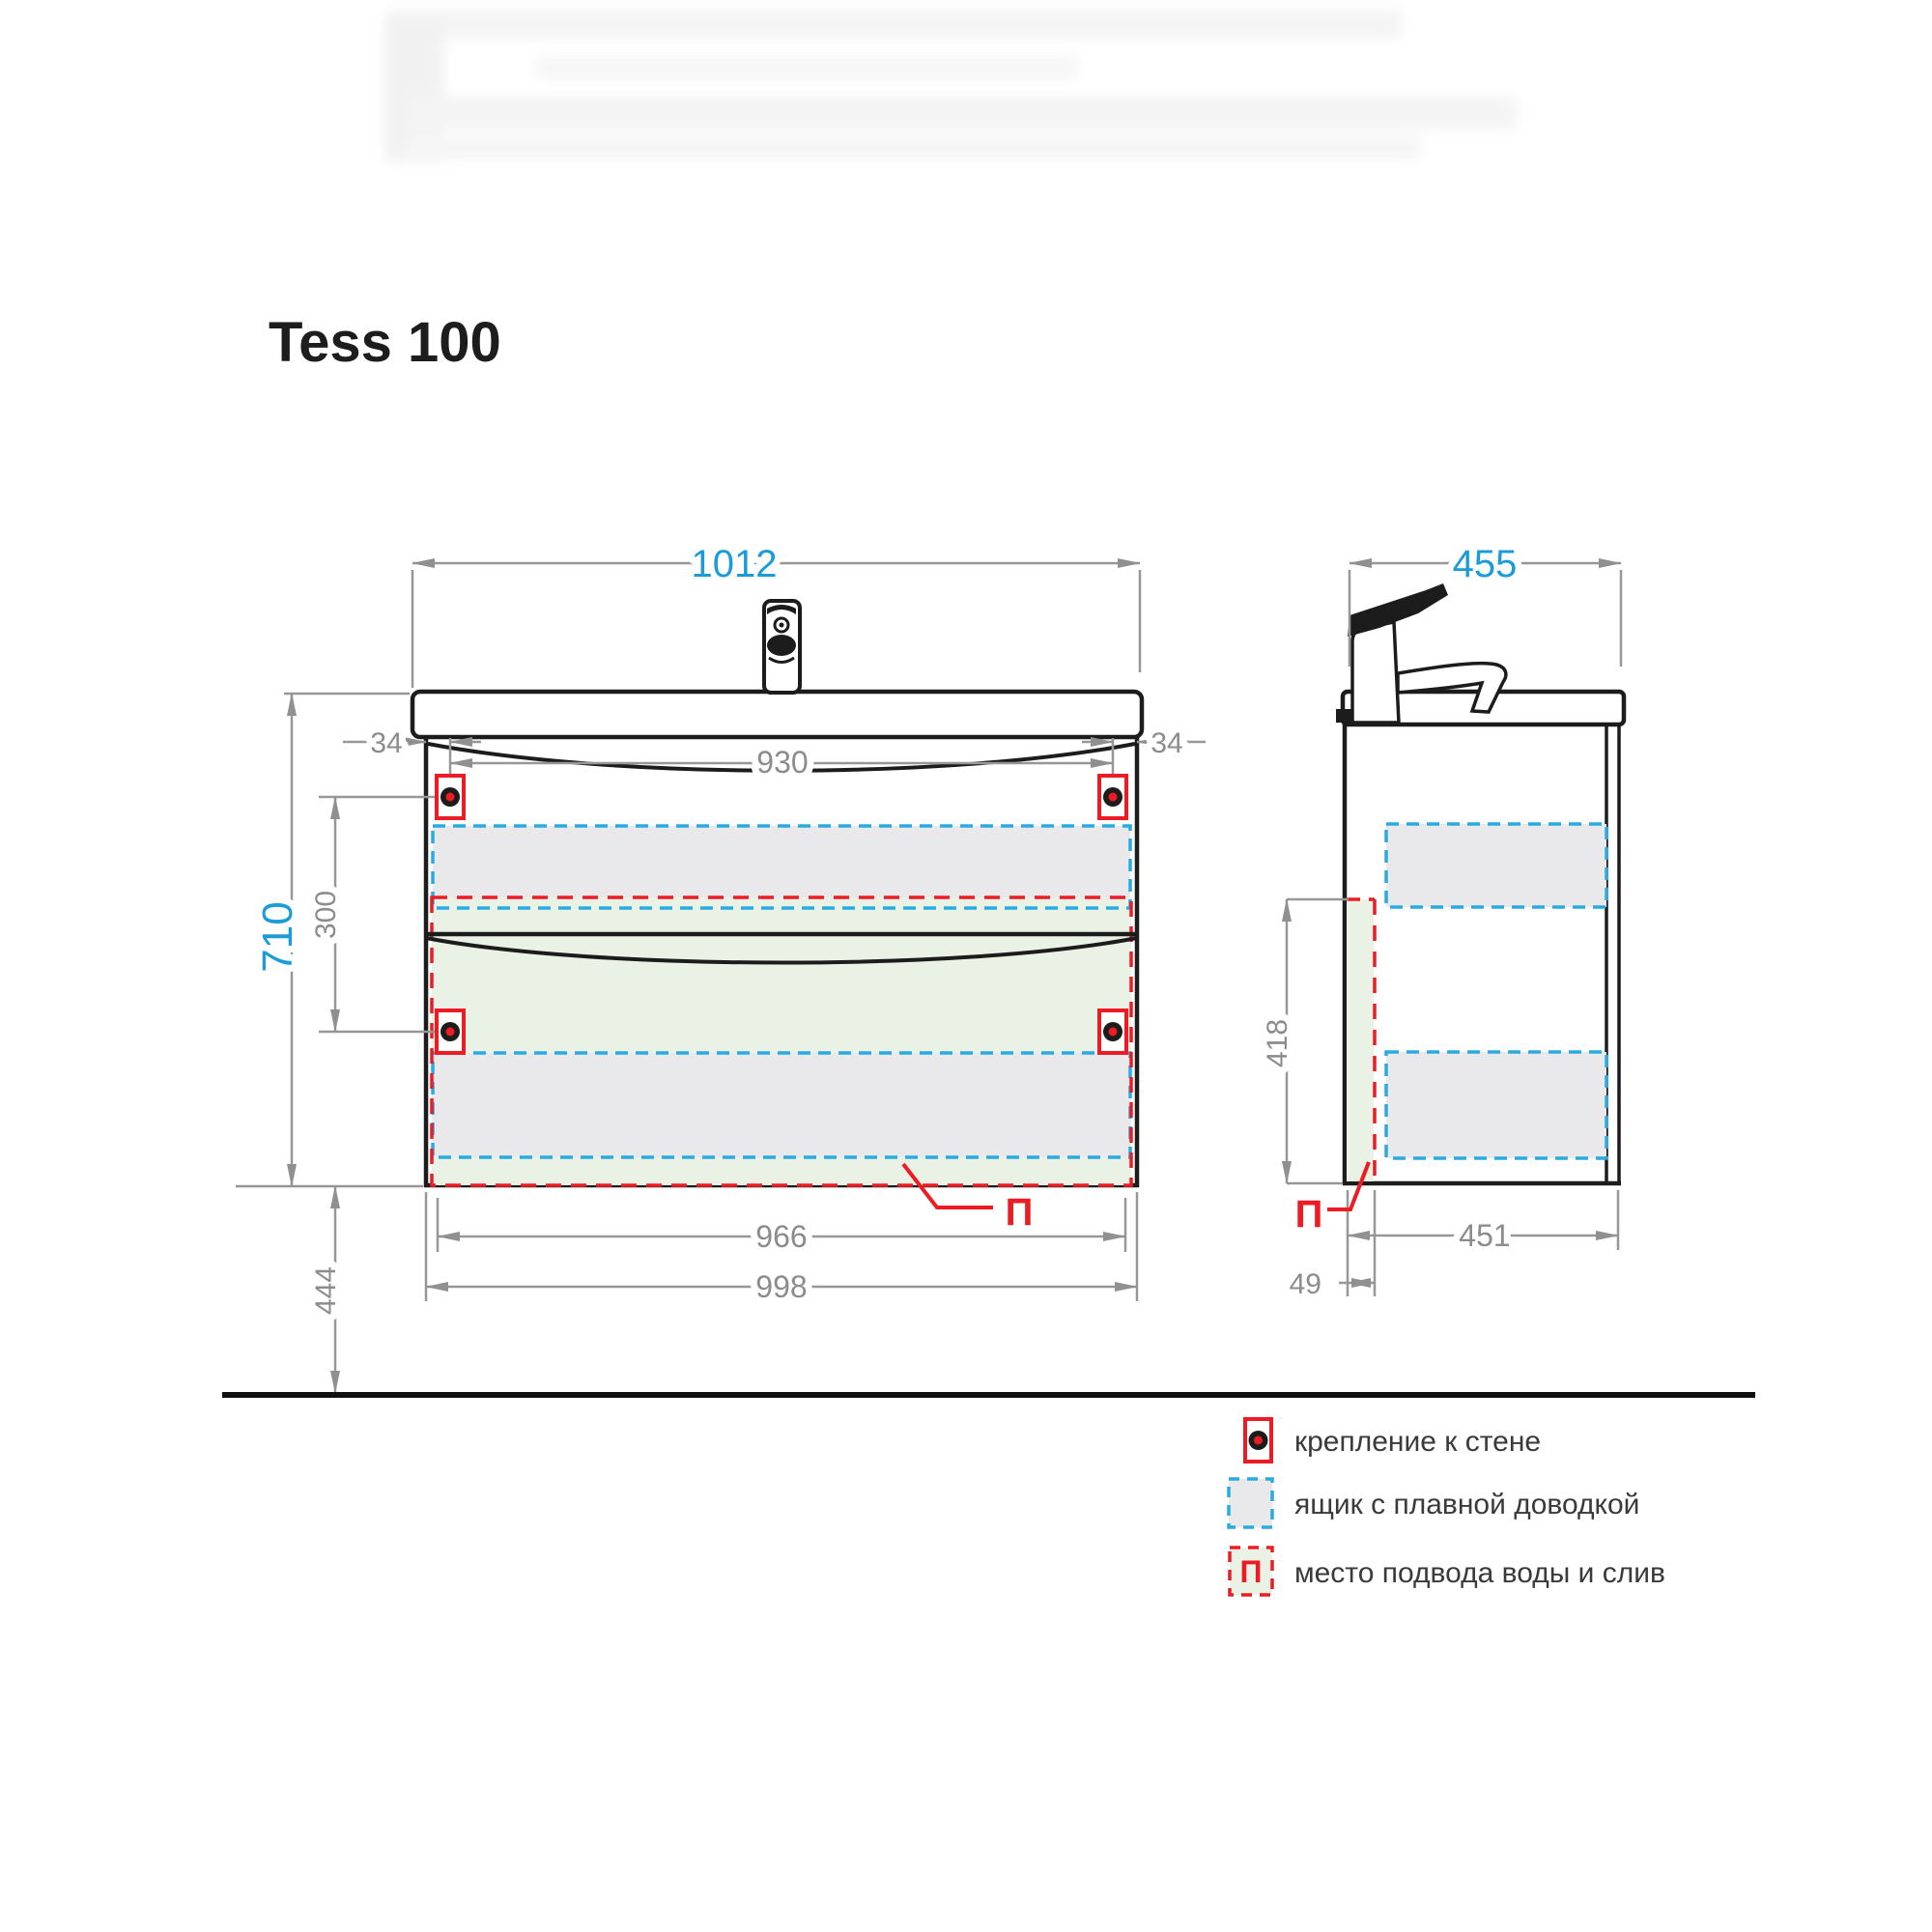 This screenshot has height=1932, width=1932. What do you see at coordinates (781, 950) in the screenshot?
I see `front-handle-curve` at bounding box center [781, 950].